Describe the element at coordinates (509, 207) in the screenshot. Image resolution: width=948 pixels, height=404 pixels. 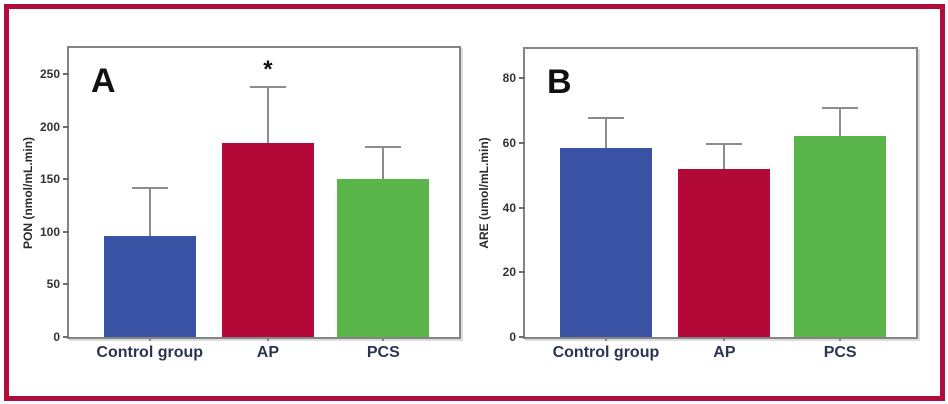
I see `y-tick-label: 40` at that location.